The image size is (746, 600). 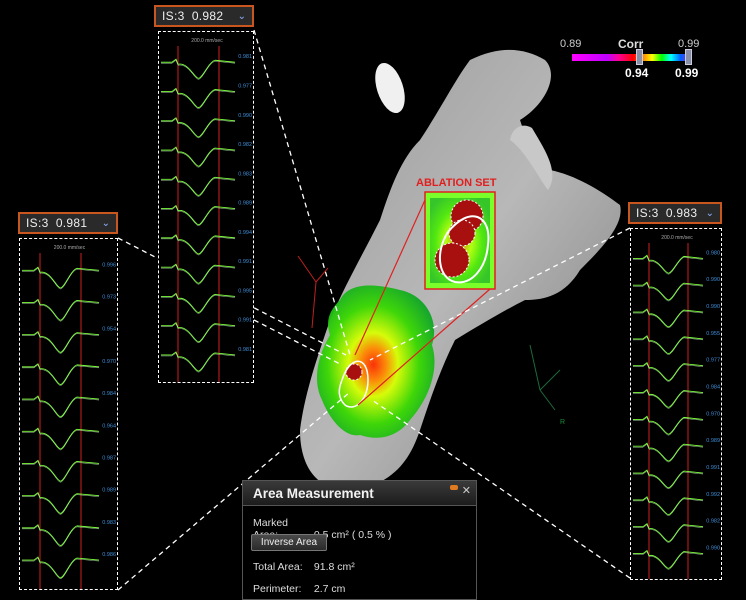 I want to click on egm-correlation-value: 0.954, so click(x=109, y=330).